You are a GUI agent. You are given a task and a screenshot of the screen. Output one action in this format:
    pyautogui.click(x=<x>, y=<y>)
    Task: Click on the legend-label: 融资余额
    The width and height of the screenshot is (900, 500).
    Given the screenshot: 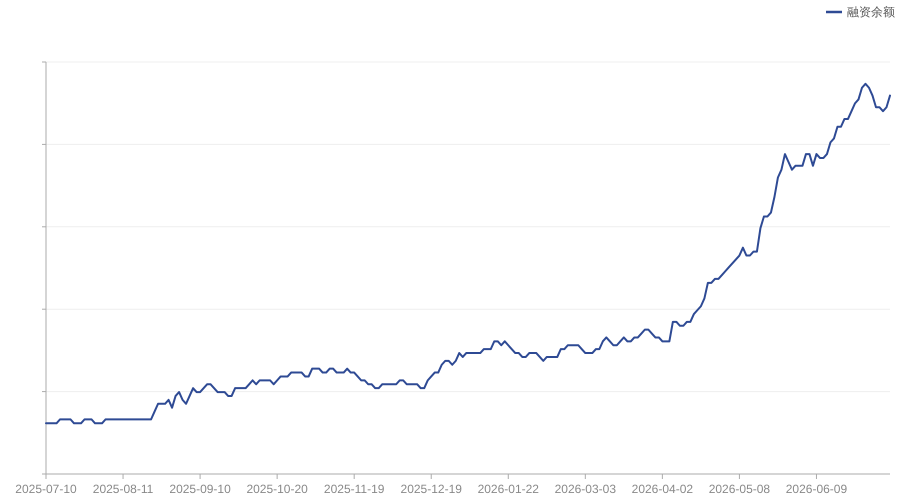 What is the action you would take?
    pyautogui.click(x=871, y=12)
    